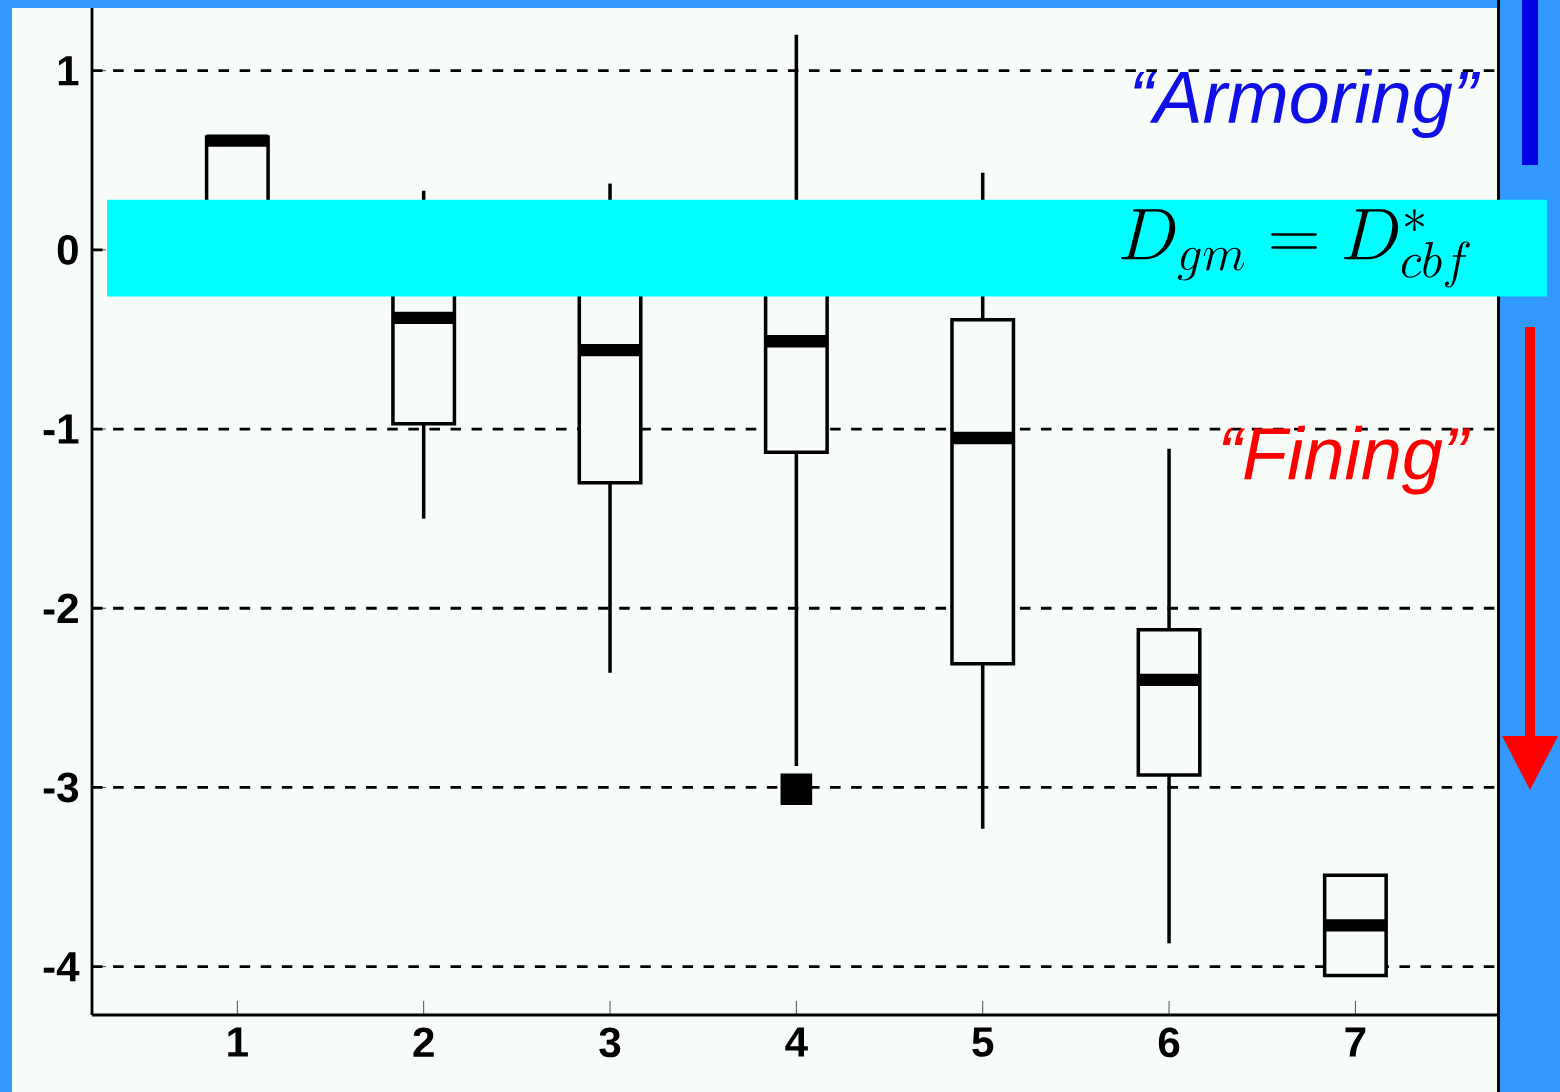 Image resolution: width=1560 pixels, height=1092 pixels. What do you see at coordinates (983, 1042) in the screenshot?
I see `x-tick-label: 5` at bounding box center [983, 1042].